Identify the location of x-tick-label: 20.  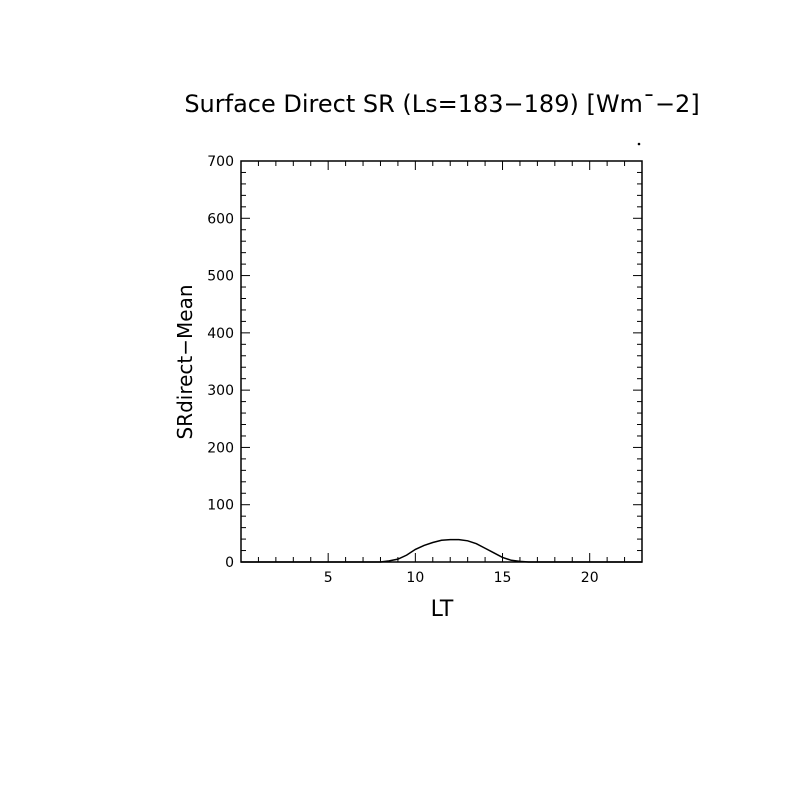
(590, 578).